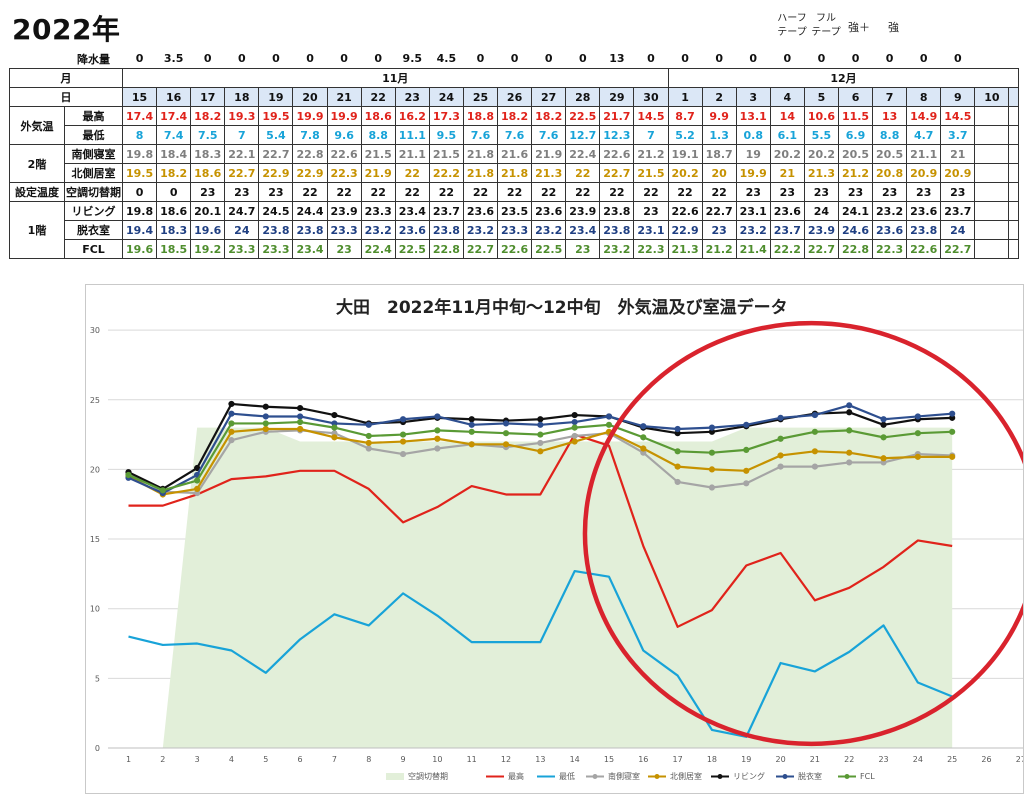 The image size is (1024, 809). Describe the element at coordinates (678, 759) in the screenshot. I see `x-tick-label: 17` at that location.